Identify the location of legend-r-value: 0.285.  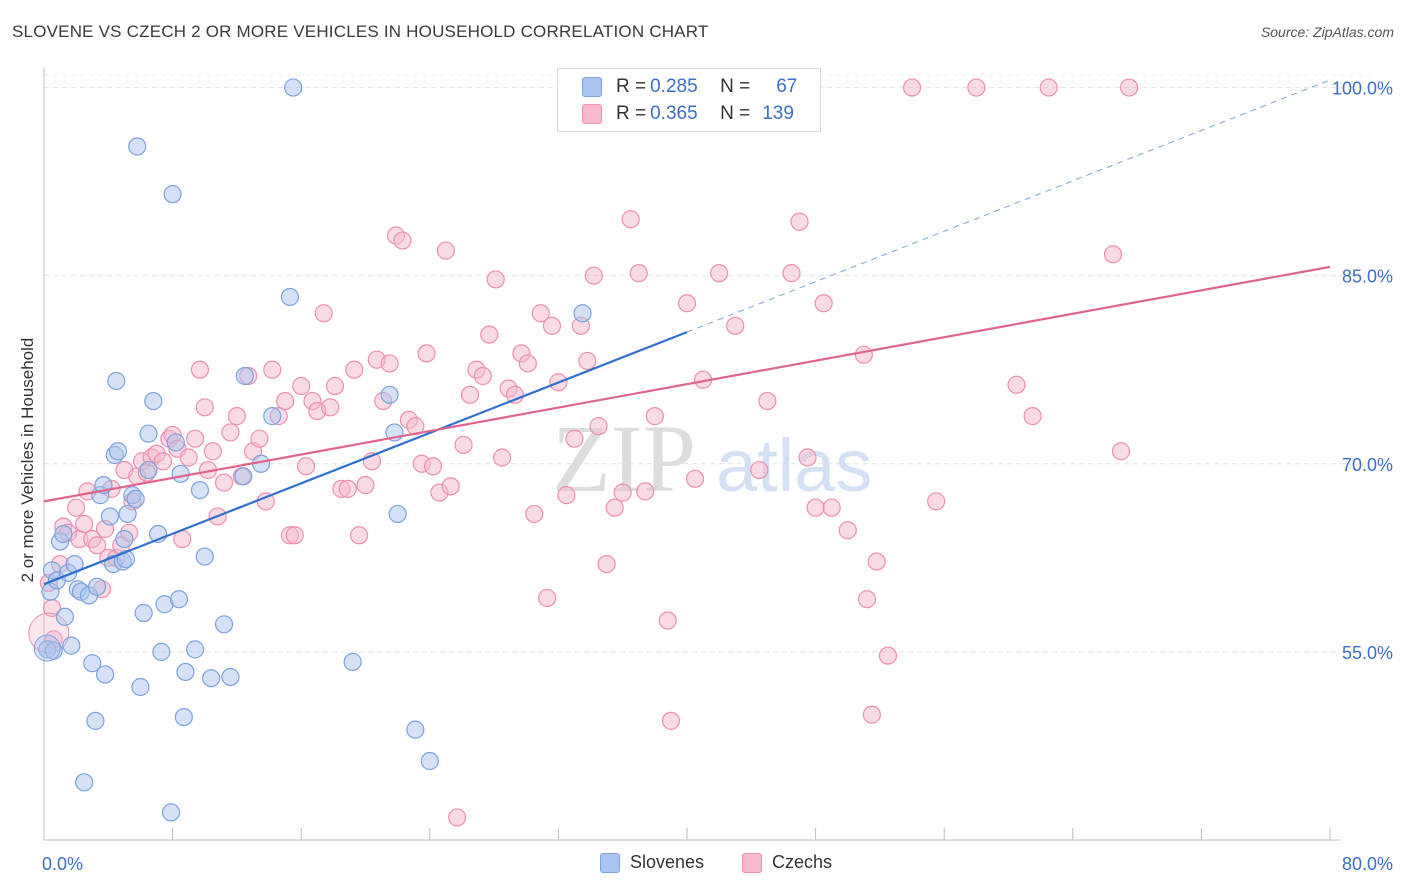
(674, 86).